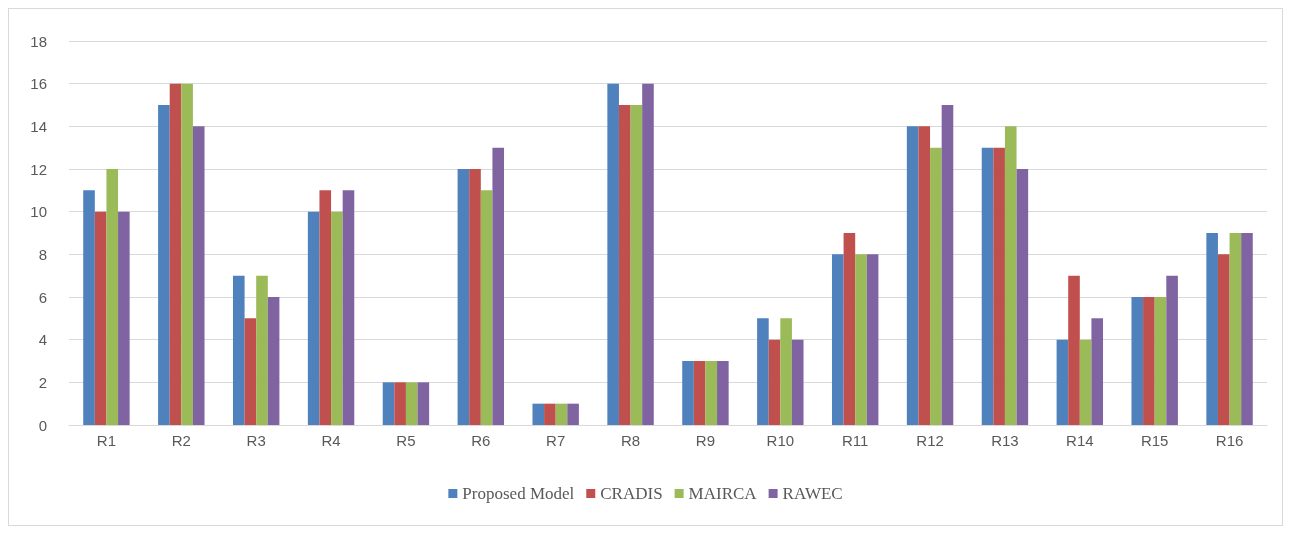  I want to click on x-tick-label: R16, so click(1229, 440).